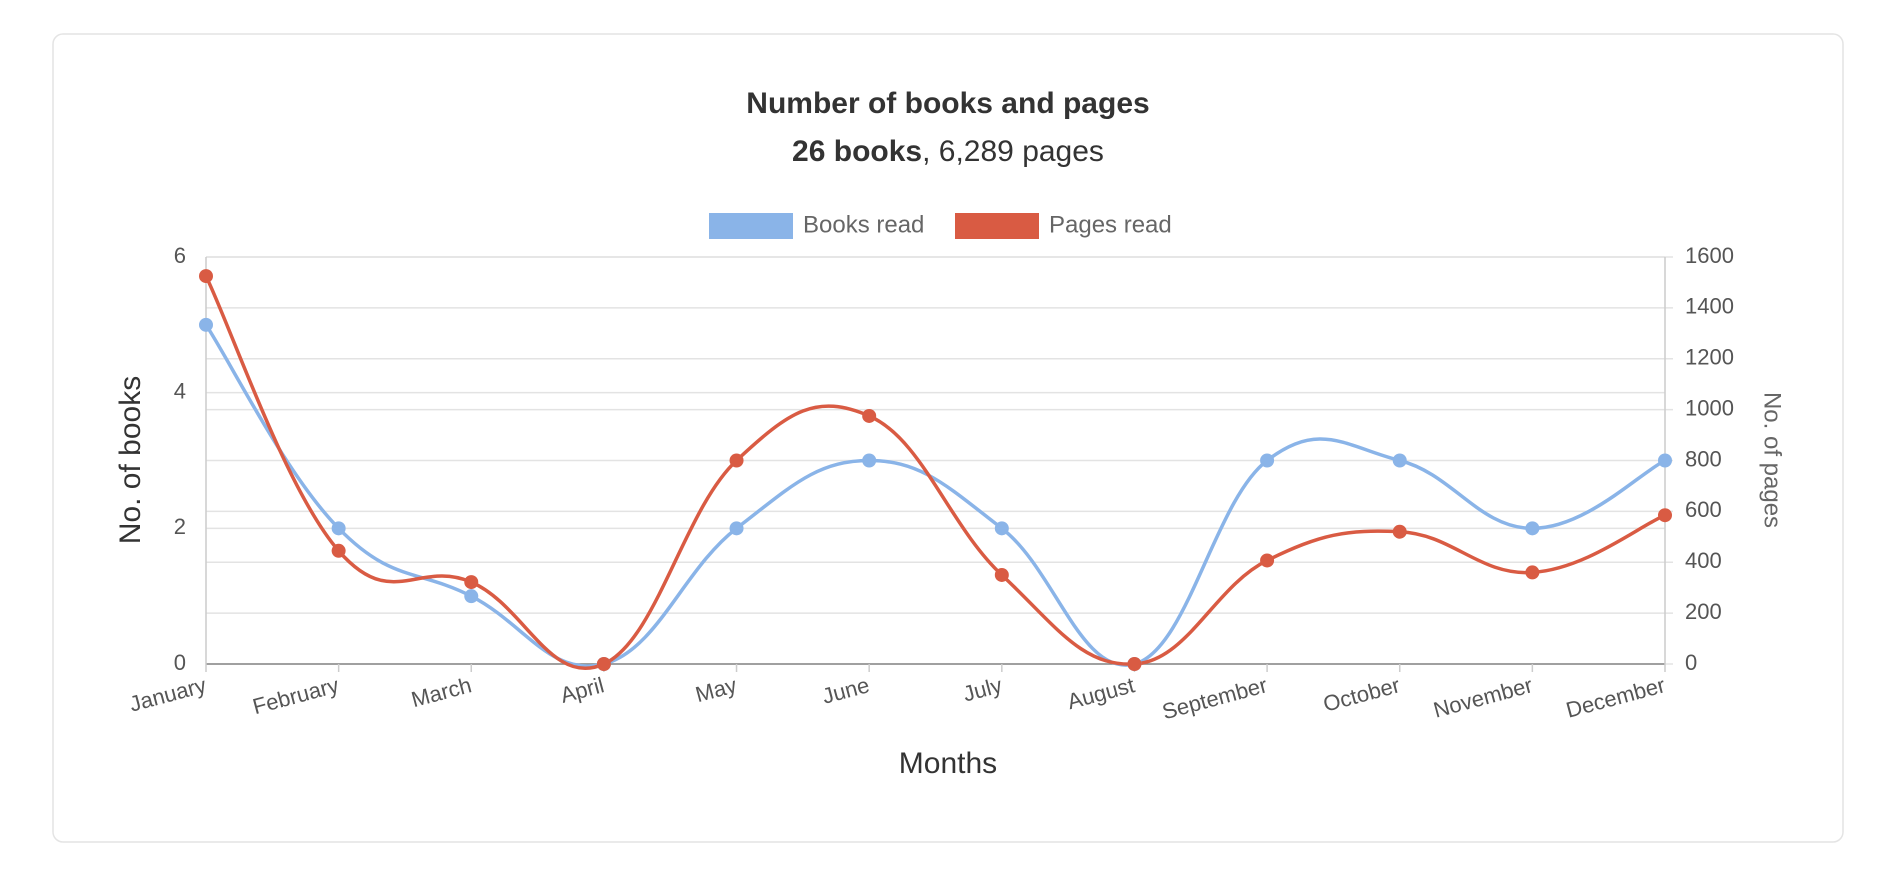 This screenshot has height=882, width=1886. I want to click on y-tick-label: 4, so click(180, 390).